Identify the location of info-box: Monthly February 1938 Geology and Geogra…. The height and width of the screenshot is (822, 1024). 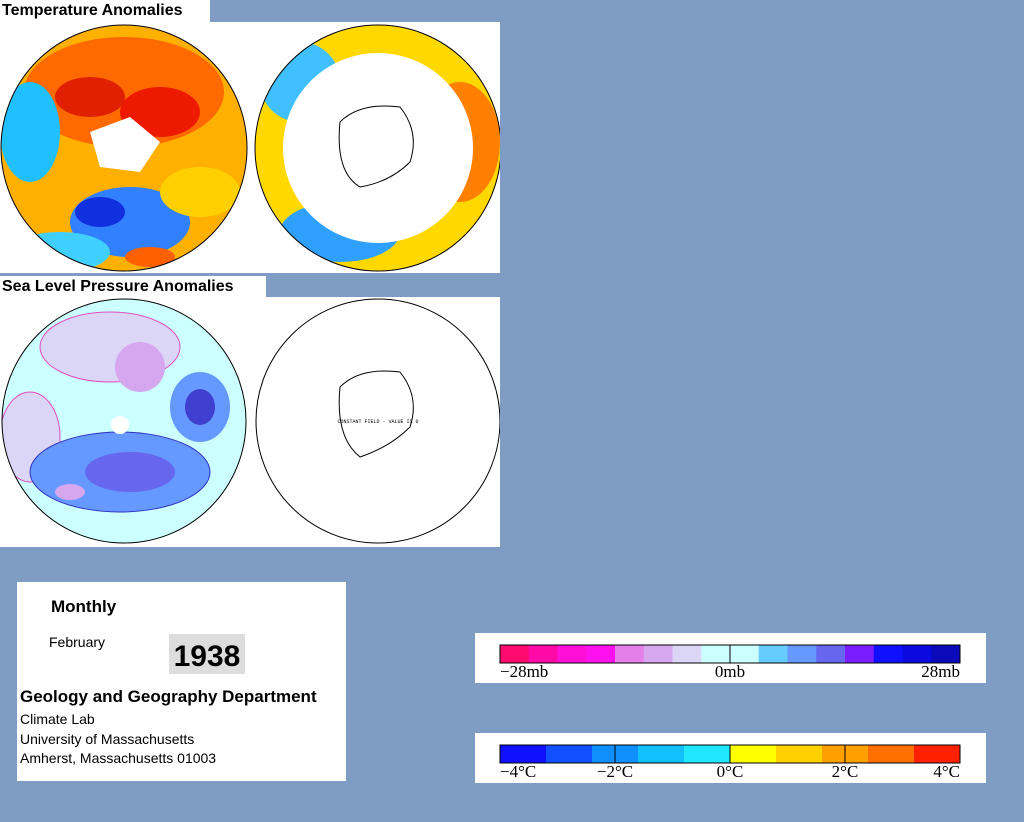
(181, 681).